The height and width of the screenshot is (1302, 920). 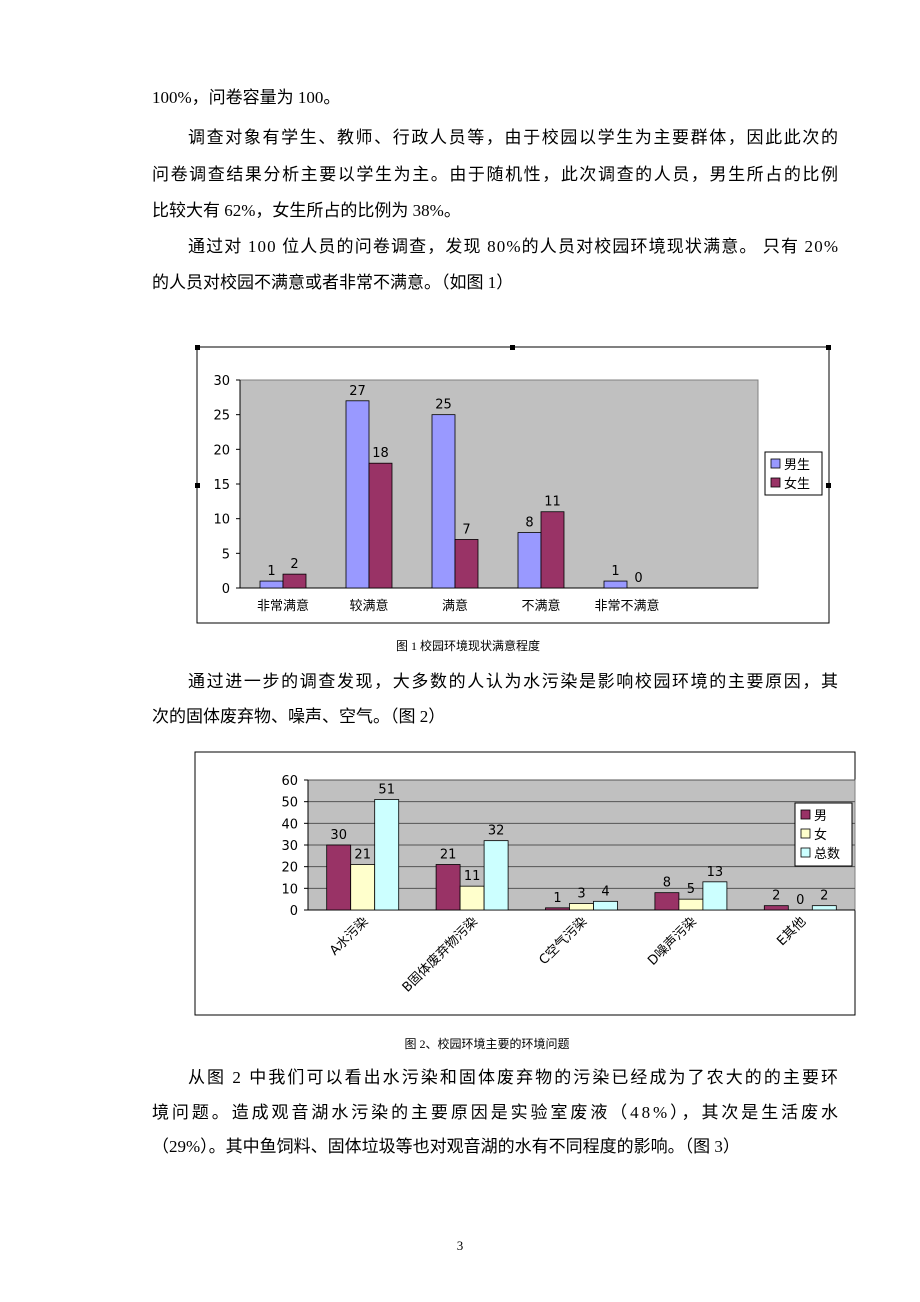 What do you see at coordinates (513, 1077) in the screenshot?
I see `paragraph-line: 从图 2 中我们可以看出水污染和固体废弃物的污染已经成为了农大的的主要环` at bounding box center [513, 1077].